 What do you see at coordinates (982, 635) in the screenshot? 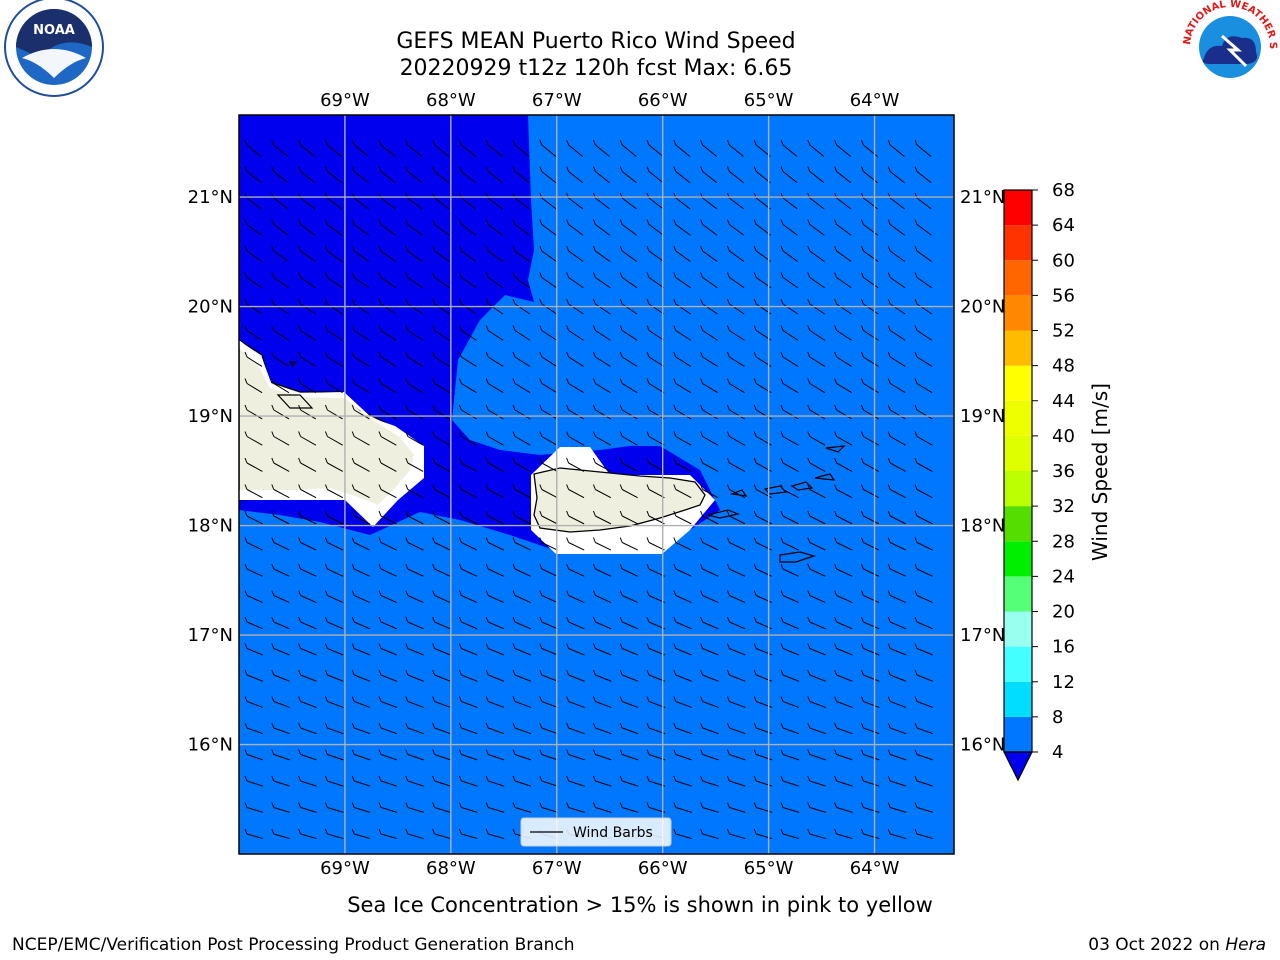
I see `lat-tick-right: 17°N` at bounding box center [982, 635].